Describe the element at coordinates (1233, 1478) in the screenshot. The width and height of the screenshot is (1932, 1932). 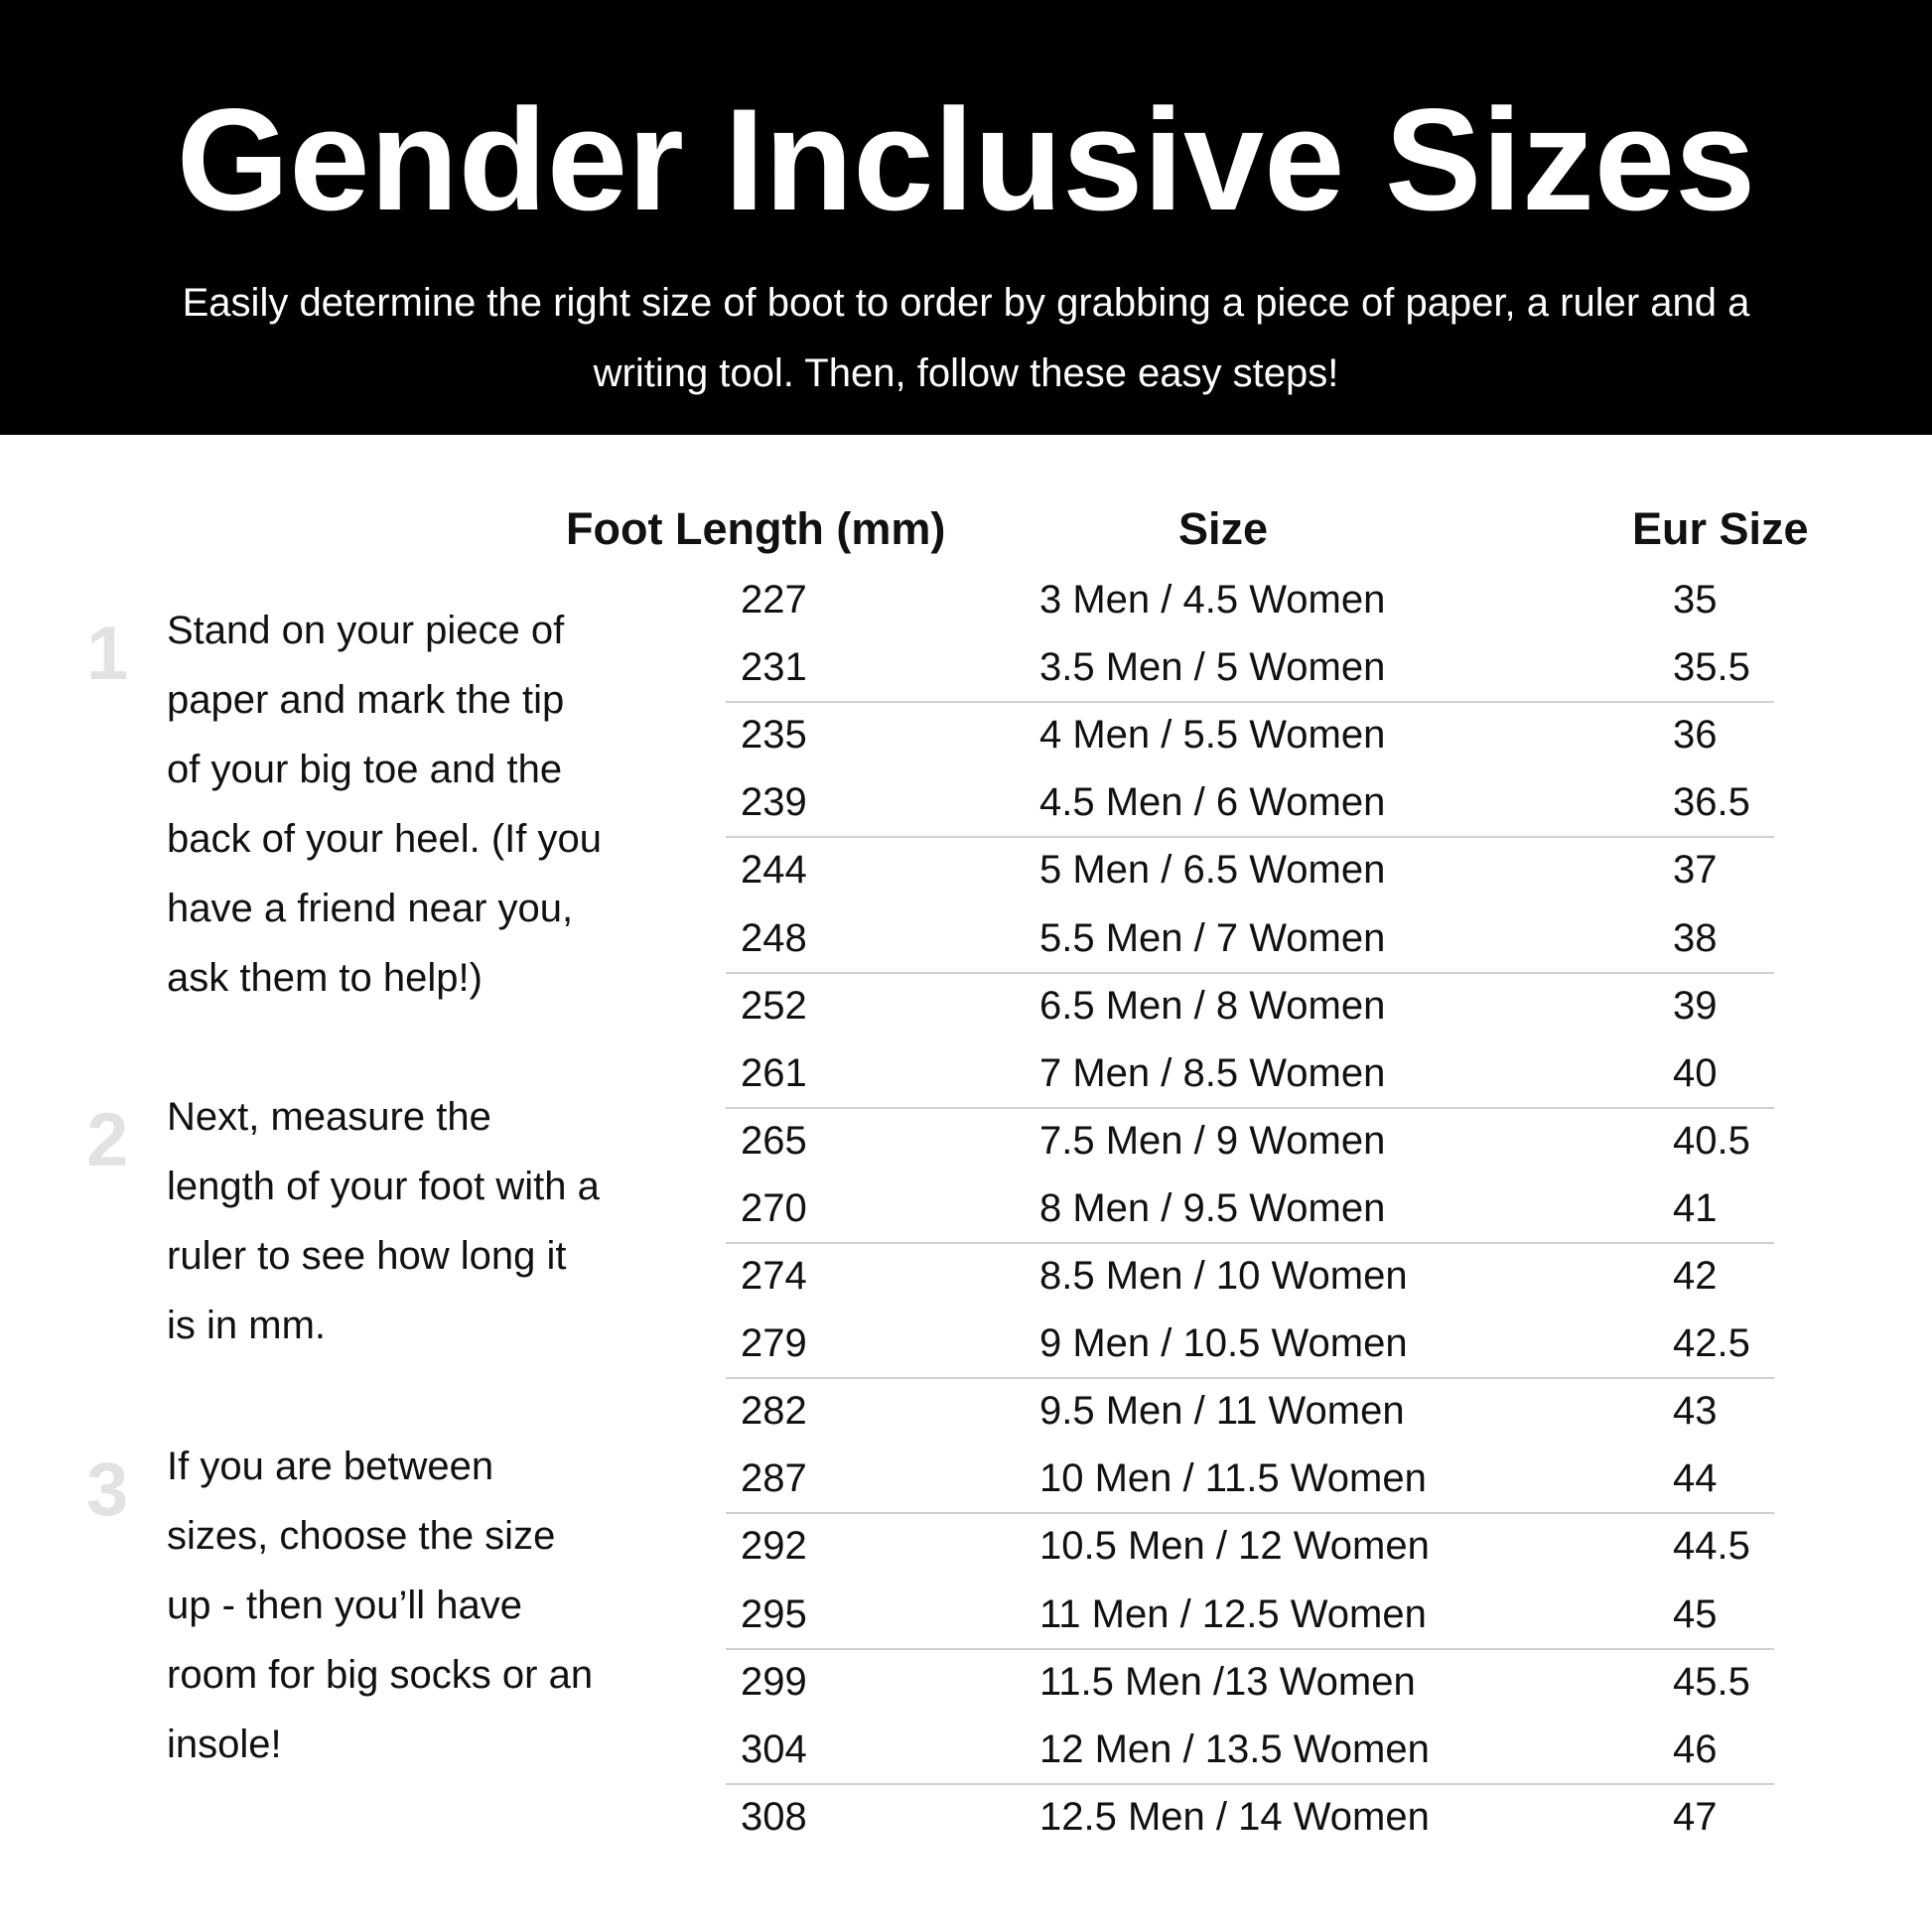
I see `table-cell: 10 Men / 11.5 Women` at that location.